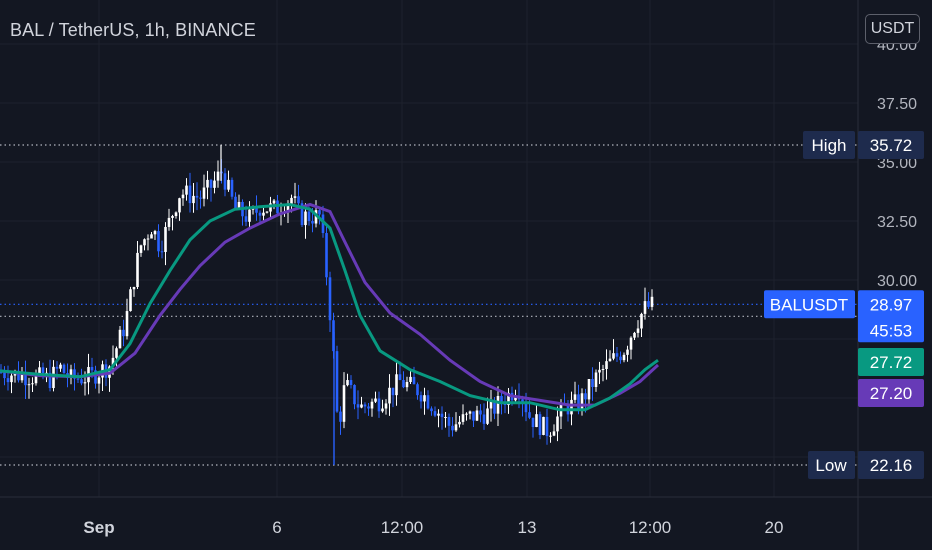 The width and height of the screenshot is (932, 550). I want to click on last-price-value: 28.97, so click(891, 304).